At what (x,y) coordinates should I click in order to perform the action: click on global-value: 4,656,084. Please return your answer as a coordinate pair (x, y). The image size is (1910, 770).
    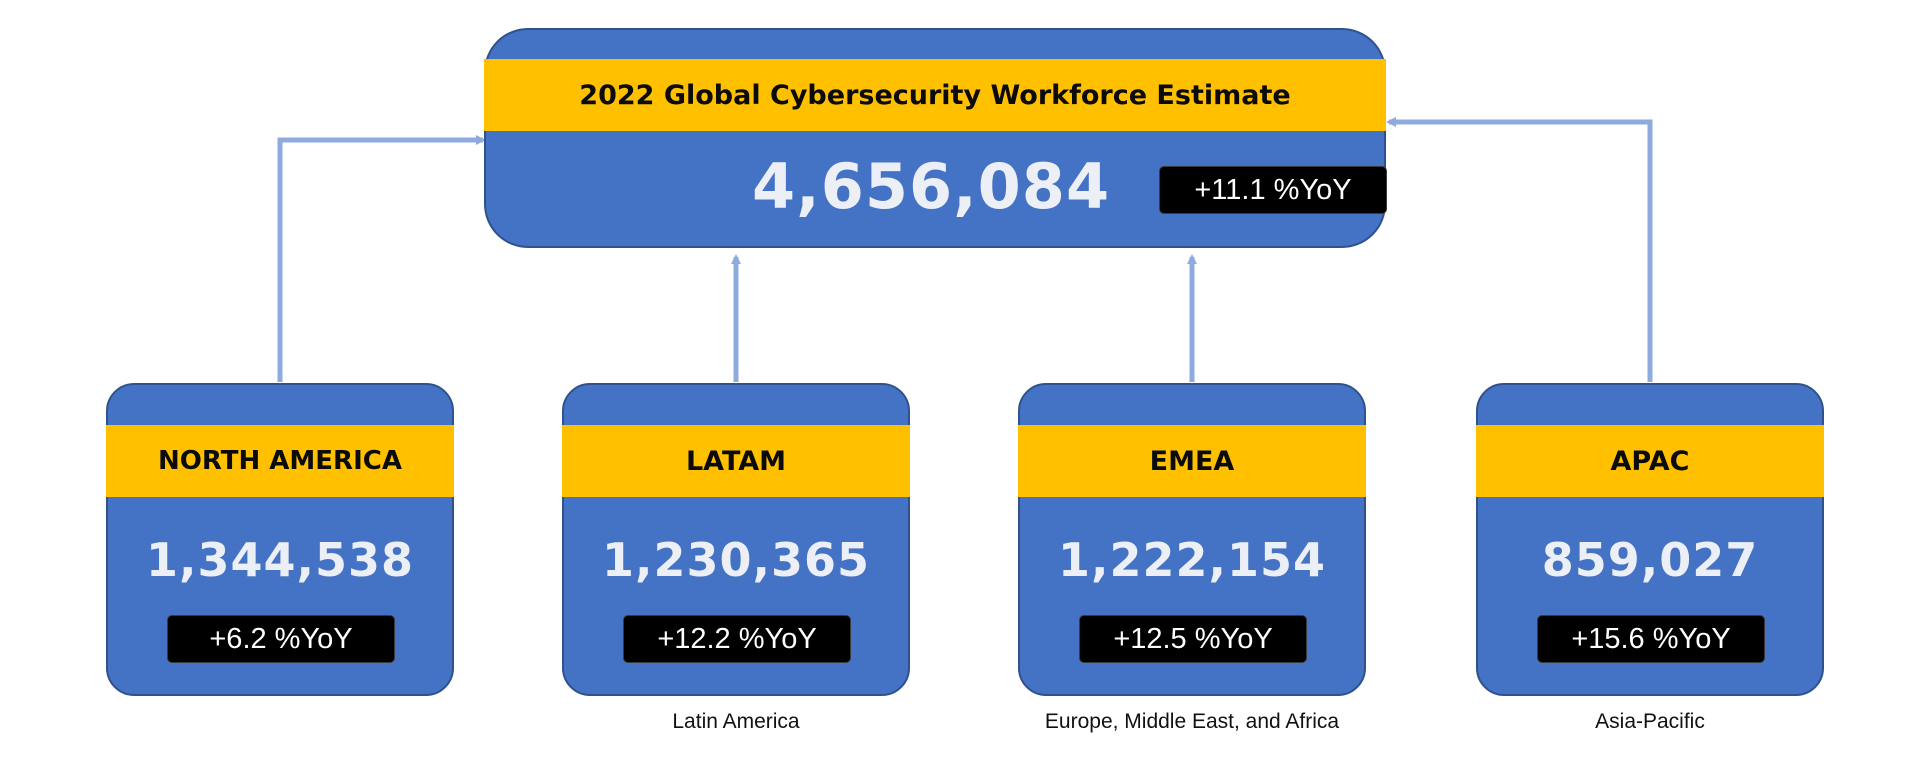
    Looking at the image, I should click on (931, 186).